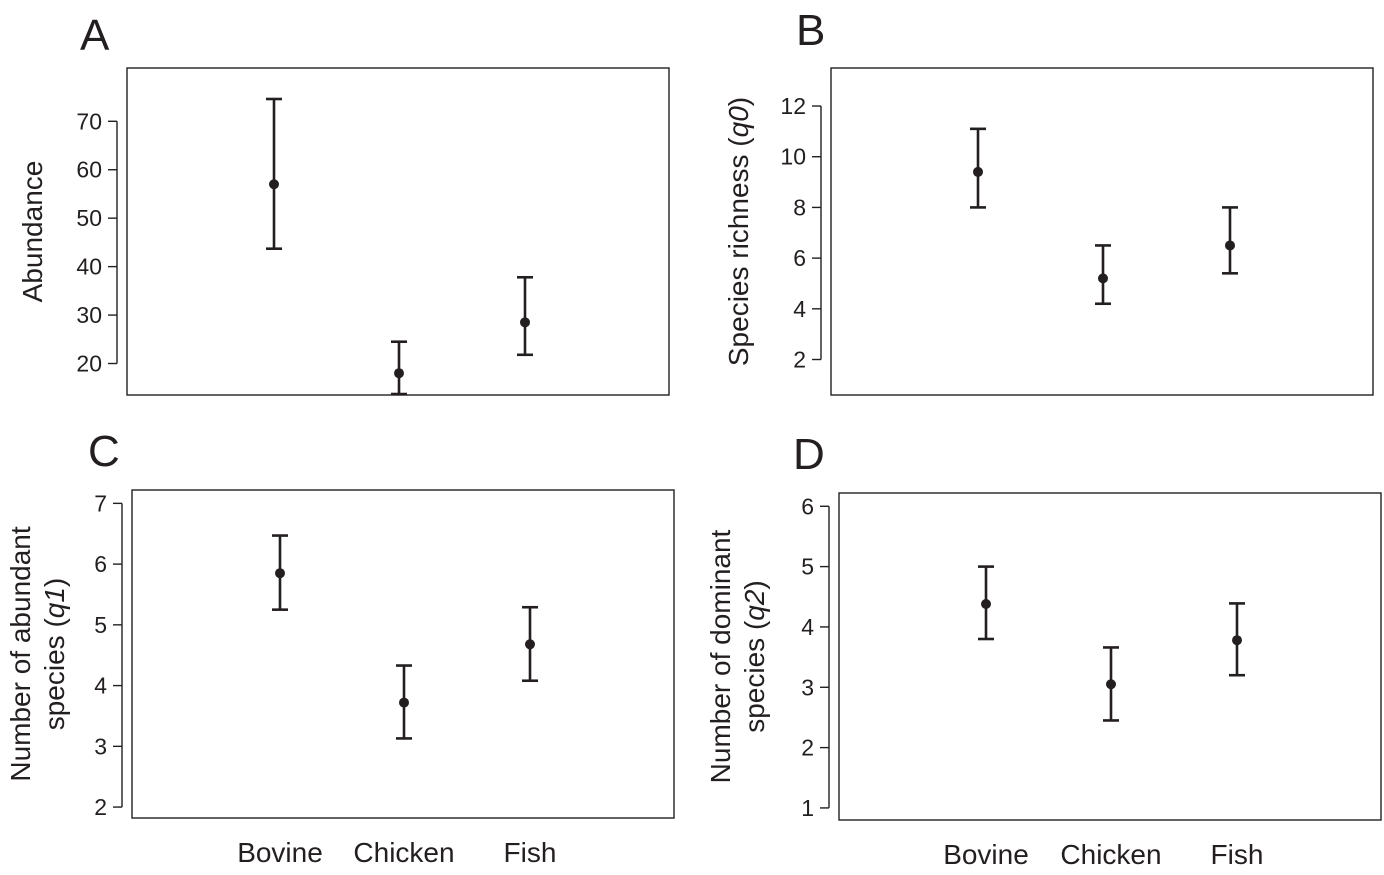  I want to click on panel-letter: B, so click(810, 30).